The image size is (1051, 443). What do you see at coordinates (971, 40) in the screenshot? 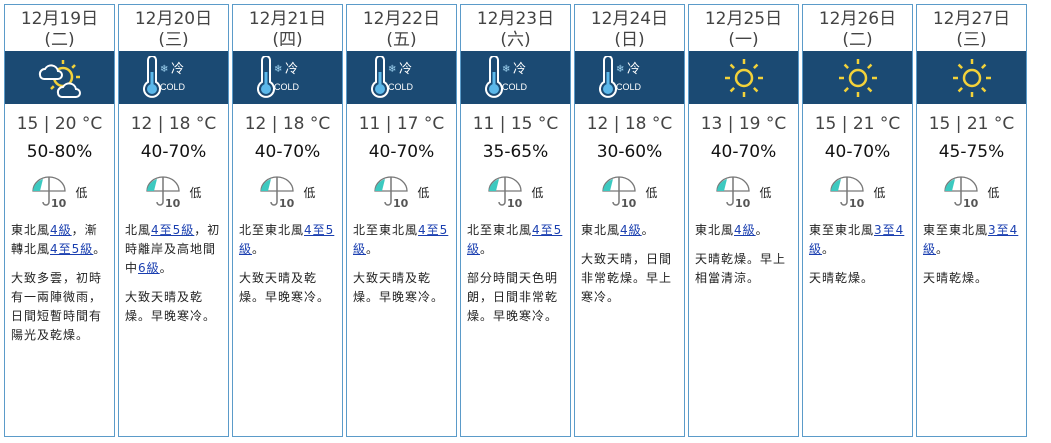
I see `weekday-label: (三)` at bounding box center [971, 40].